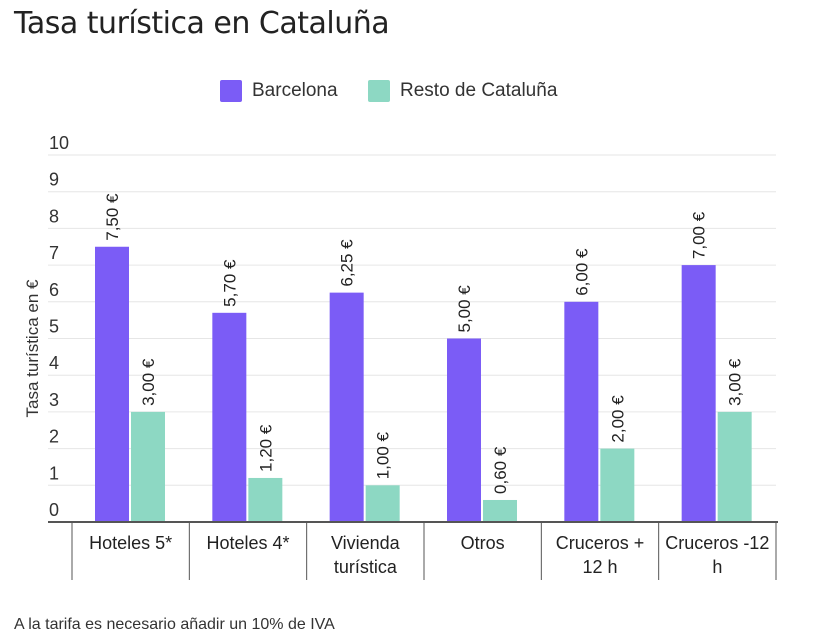 This screenshot has height=642, width=817. Describe the element at coordinates (464, 309) in the screenshot. I see `data-label: 5,00 €` at that location.